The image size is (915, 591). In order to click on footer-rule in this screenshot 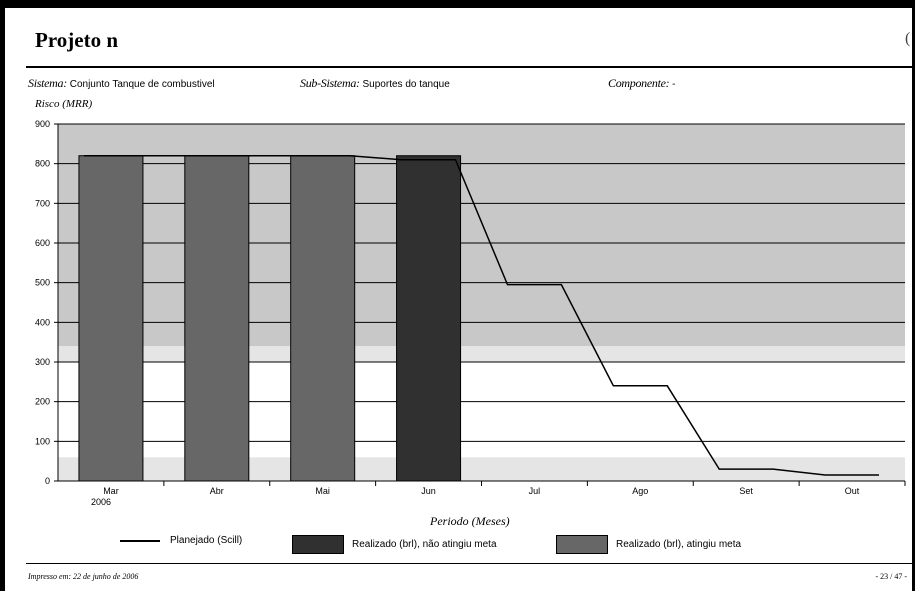, I will do `click(469, 563)`.